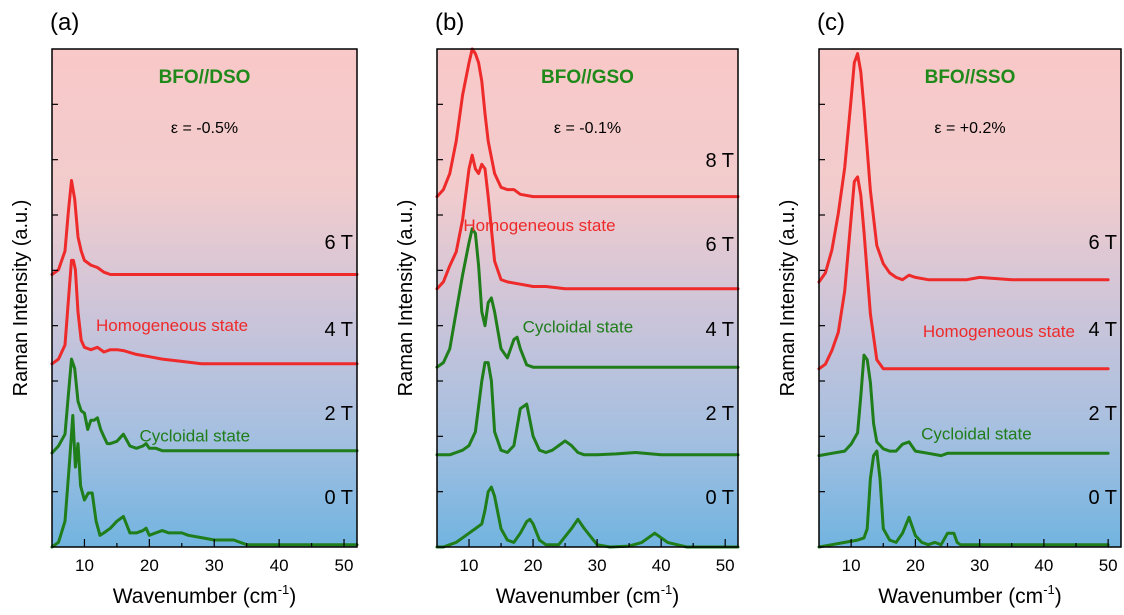  What do you see at coordinates (969, 128) in the screenshot?
I see `strain-label: ε = +0.2%` at bounding box center [969, 128].